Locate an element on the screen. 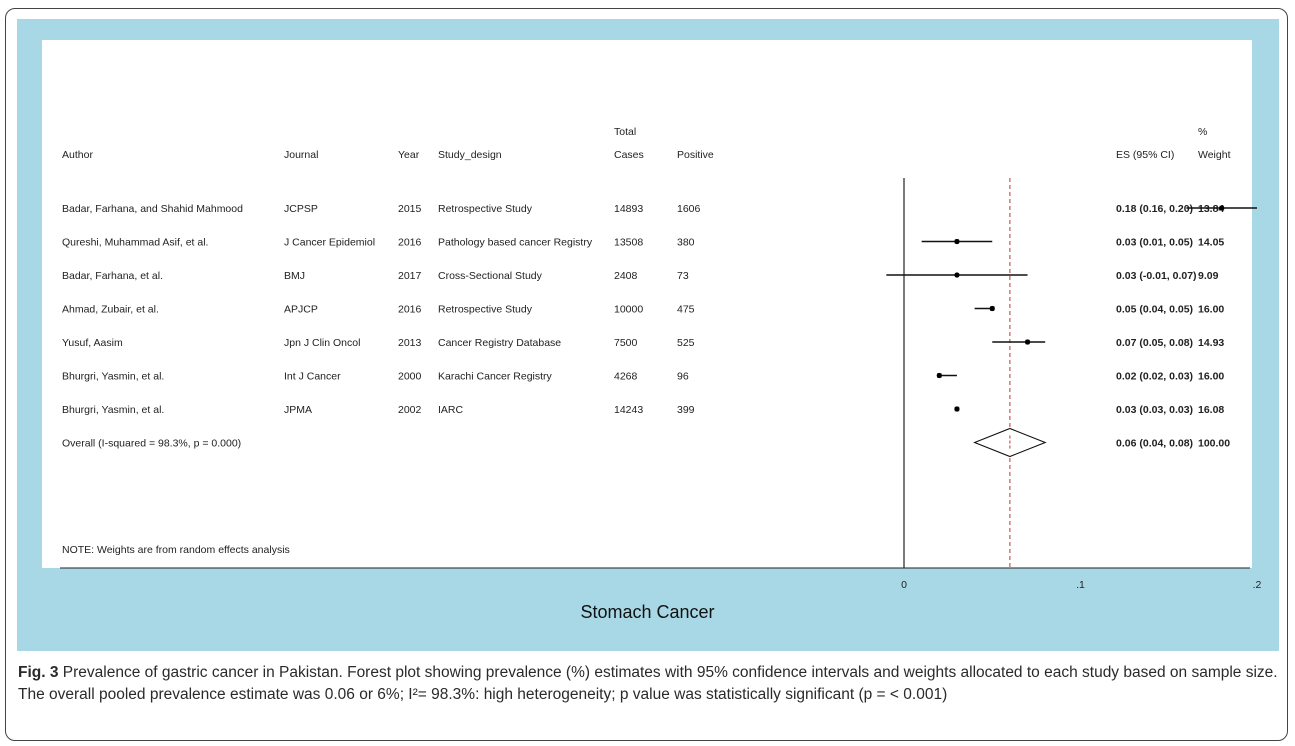 The image size is (1295, 746). x-tick-label: 0 is located at coordinates (904, 585).